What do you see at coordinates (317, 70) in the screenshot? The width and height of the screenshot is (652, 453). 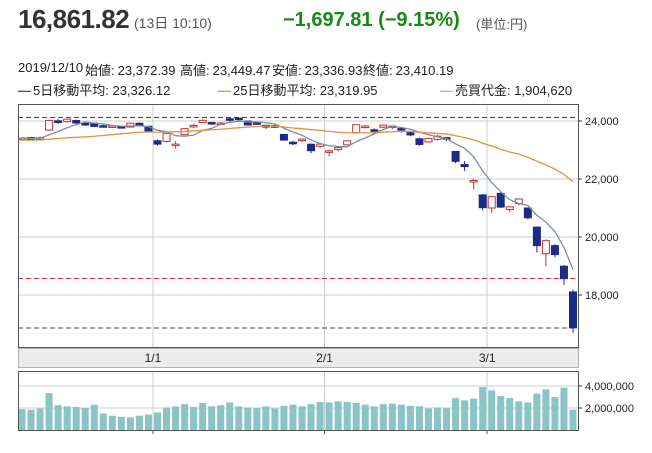 I see `low-value: 安値: 23,336.93` at bounding box center [317, 70].